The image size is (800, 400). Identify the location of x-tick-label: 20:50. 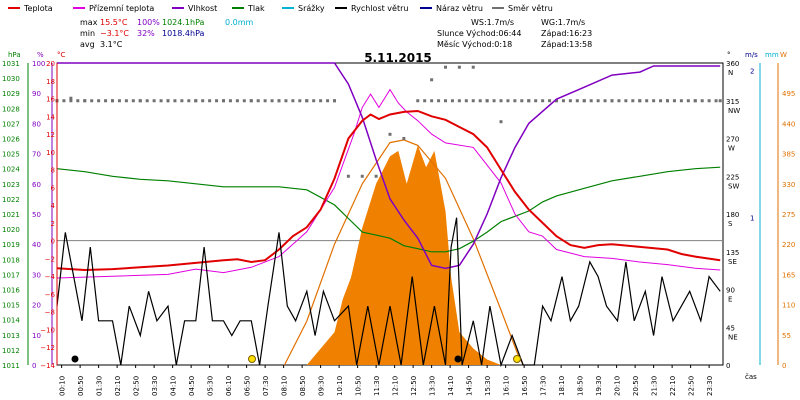
(636, 386).